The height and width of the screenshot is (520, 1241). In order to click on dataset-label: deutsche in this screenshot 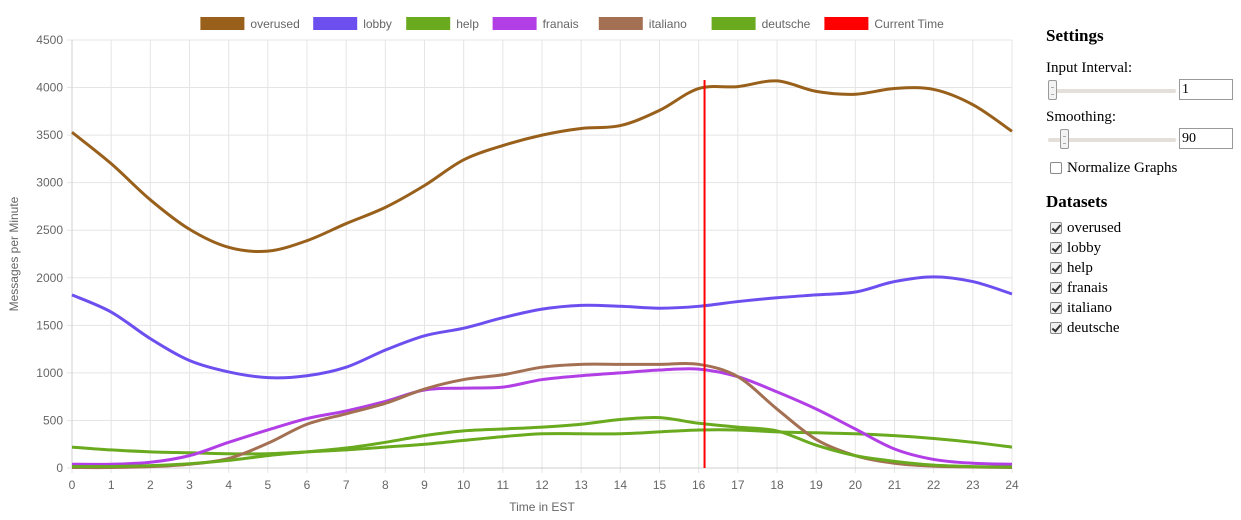, I will do `click(1093, 327)`.